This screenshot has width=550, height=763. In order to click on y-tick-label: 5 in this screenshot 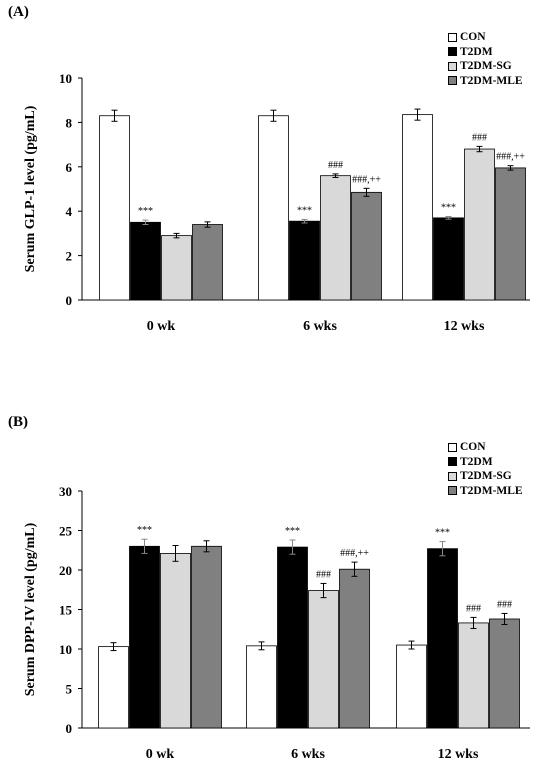, I will do `click(69, 689)`.